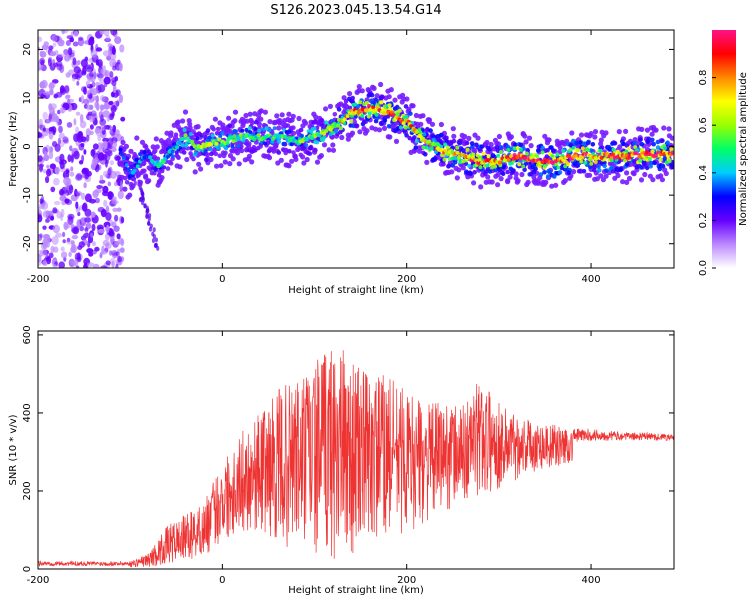 This screenshot has height=600, width=750. Describe the element at coordinates (222, 279) in the screenshot. I see `x-tick-label: 0` at that location.